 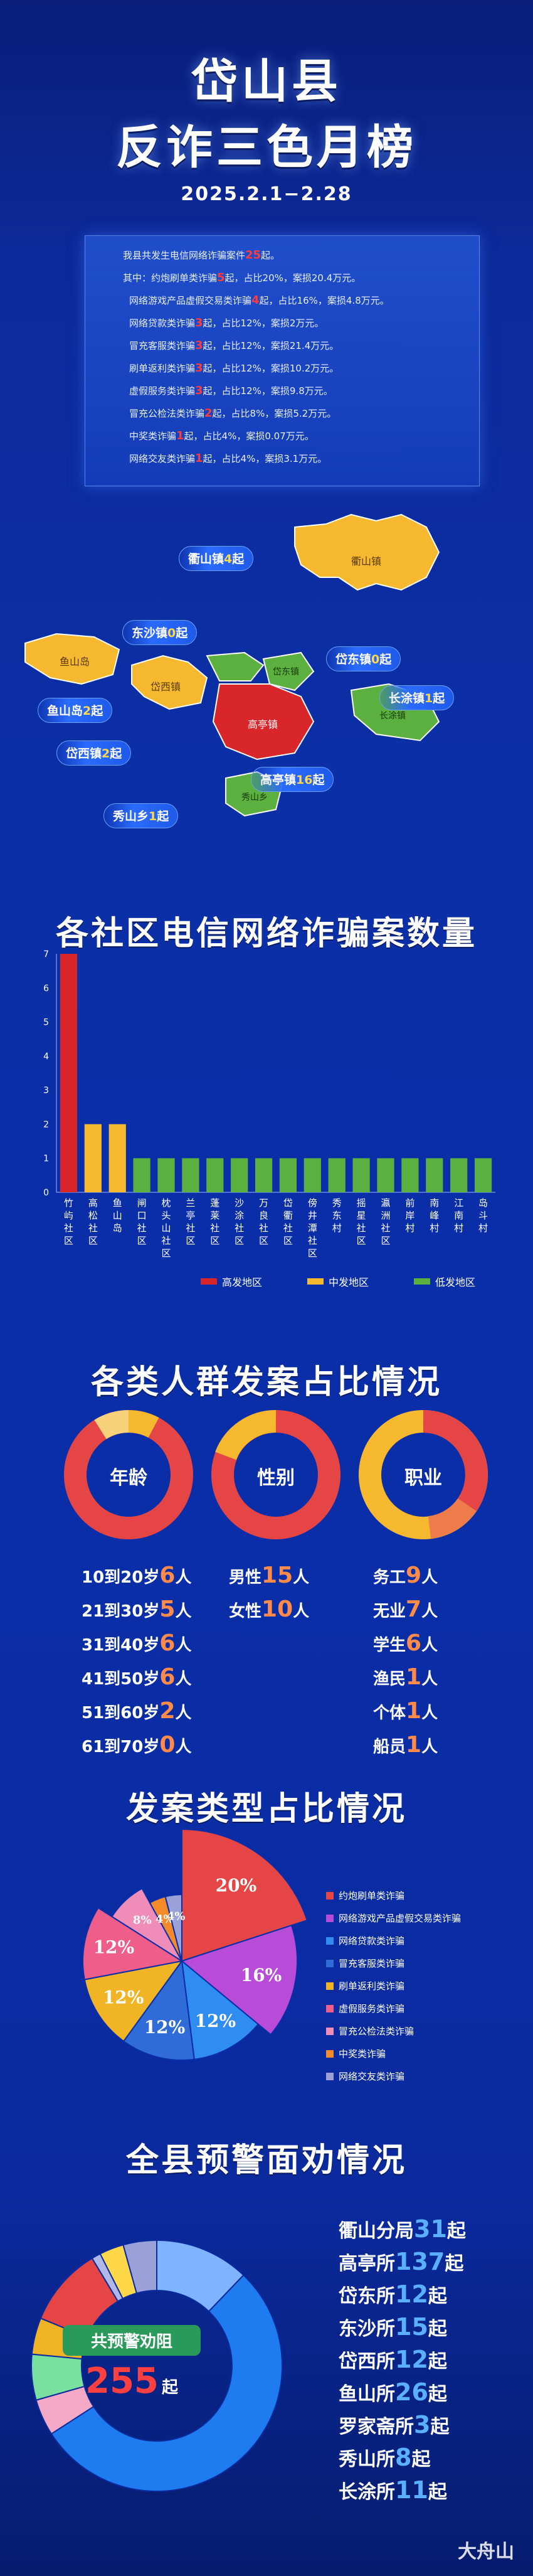 What do you see at coordinates (372, 1941) in the screenshot?
I see `type-legend-label: 网络贷款类诈骗` at bounding box center [372, 1941].